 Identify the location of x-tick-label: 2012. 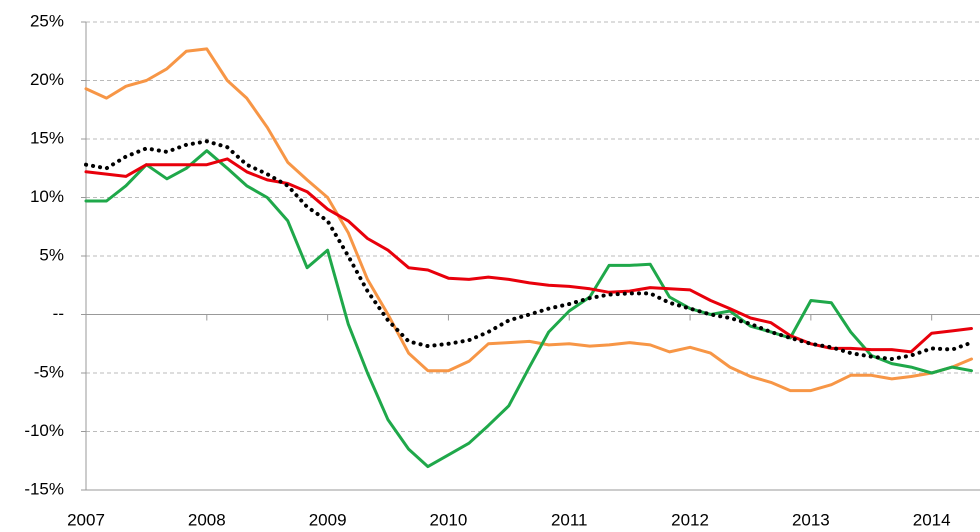
(690, 519).